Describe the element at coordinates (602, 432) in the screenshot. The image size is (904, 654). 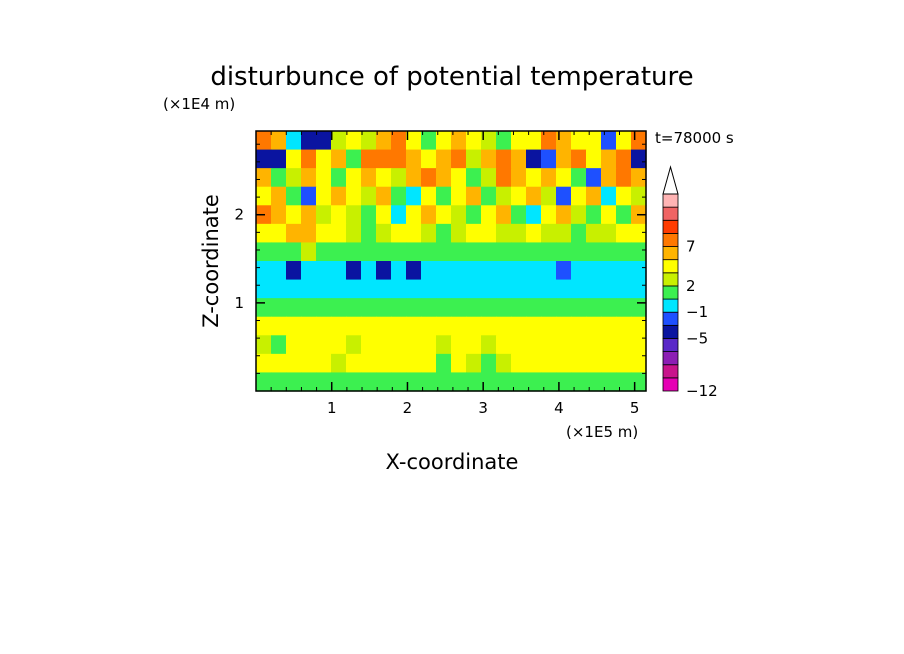
I see `x-unit-label: (×1E5 m)` at that location.